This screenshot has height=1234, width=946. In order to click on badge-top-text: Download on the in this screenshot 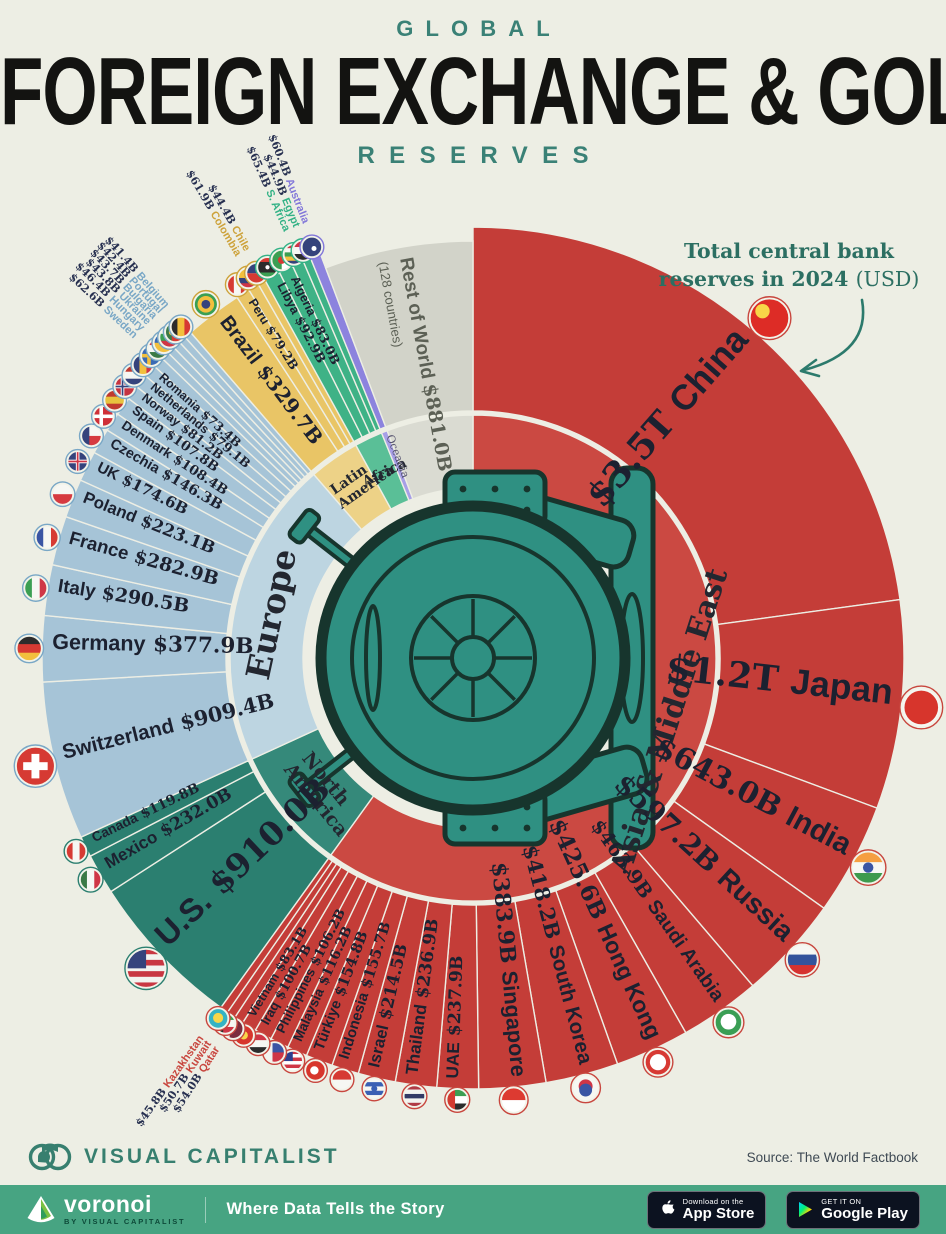, I will do `click(713, 1201)`.